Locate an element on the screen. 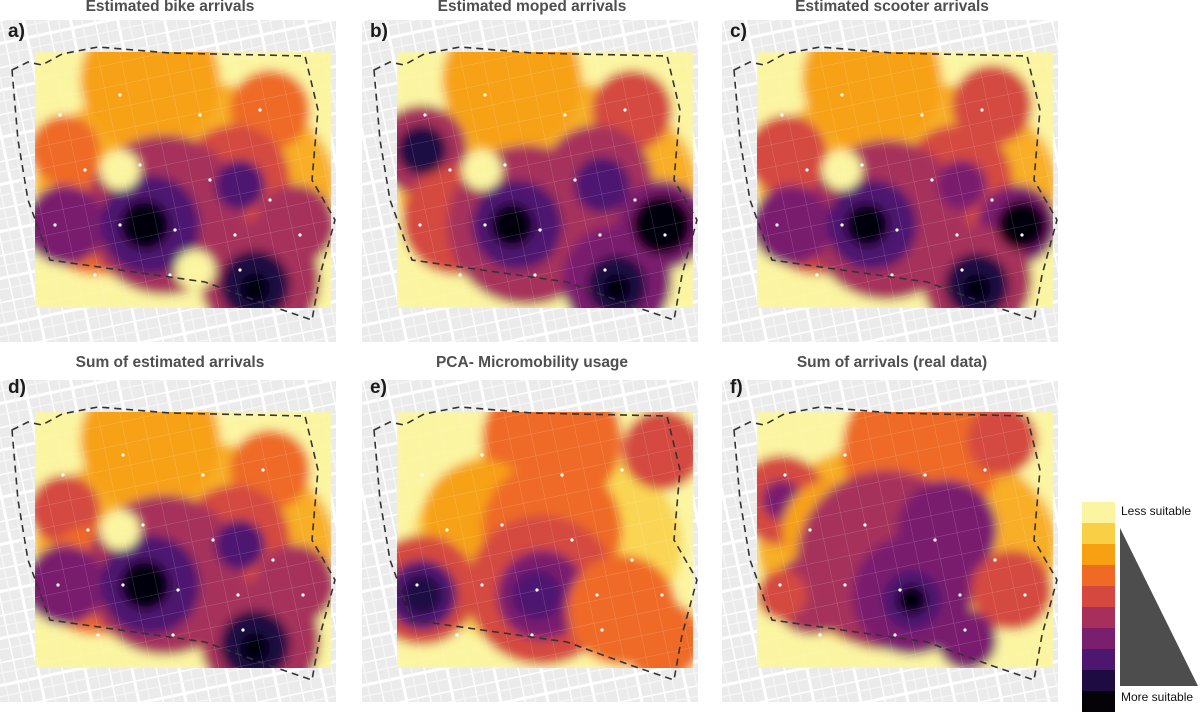 This screenshot has height=712, width=1200. legend-label-more-suitable: More suitable is located at coordinates (1157, 697).